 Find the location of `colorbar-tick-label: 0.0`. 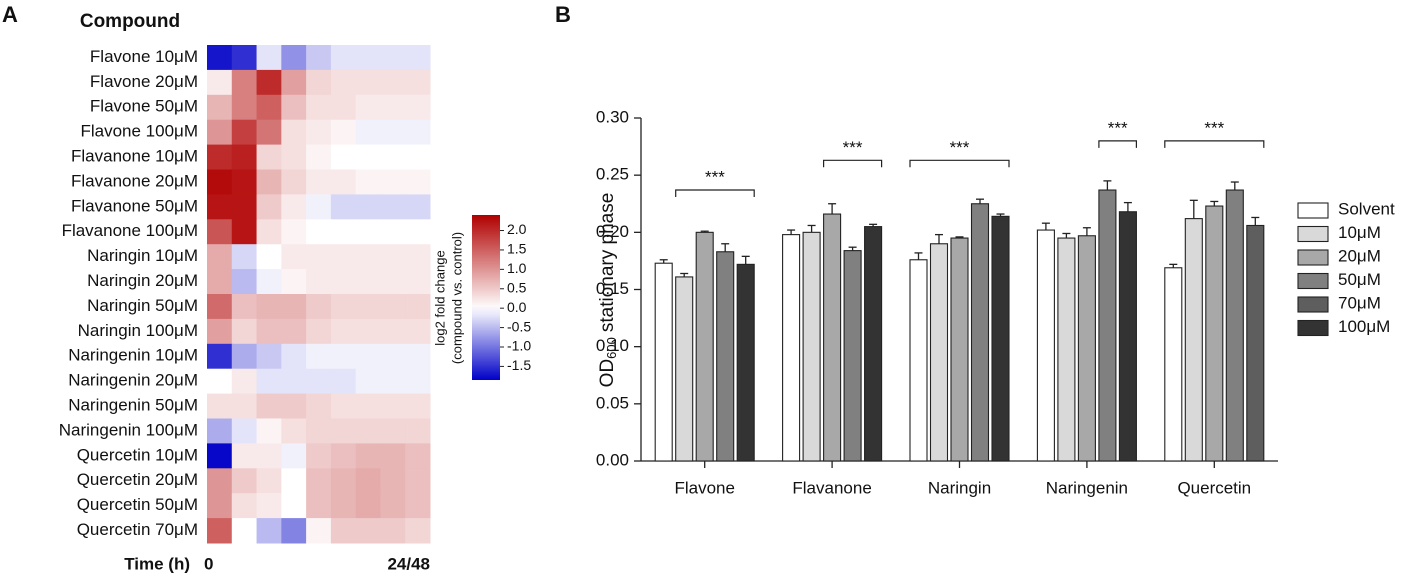

colorbar-tick-label: 0.0 is located at coordinates (517, 307).